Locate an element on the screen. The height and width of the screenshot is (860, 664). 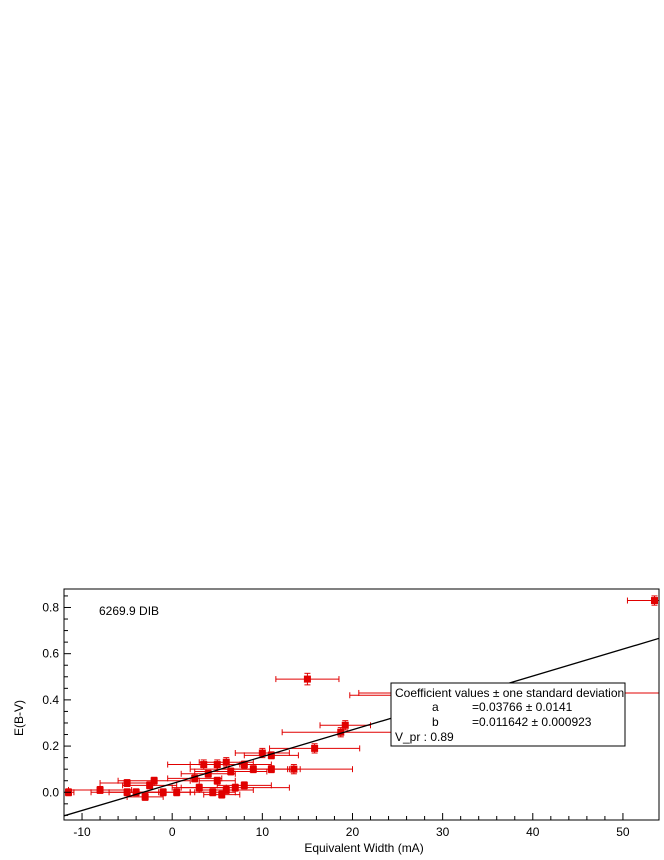
x-tick-label: 30 is located at coordinates (443, 832).